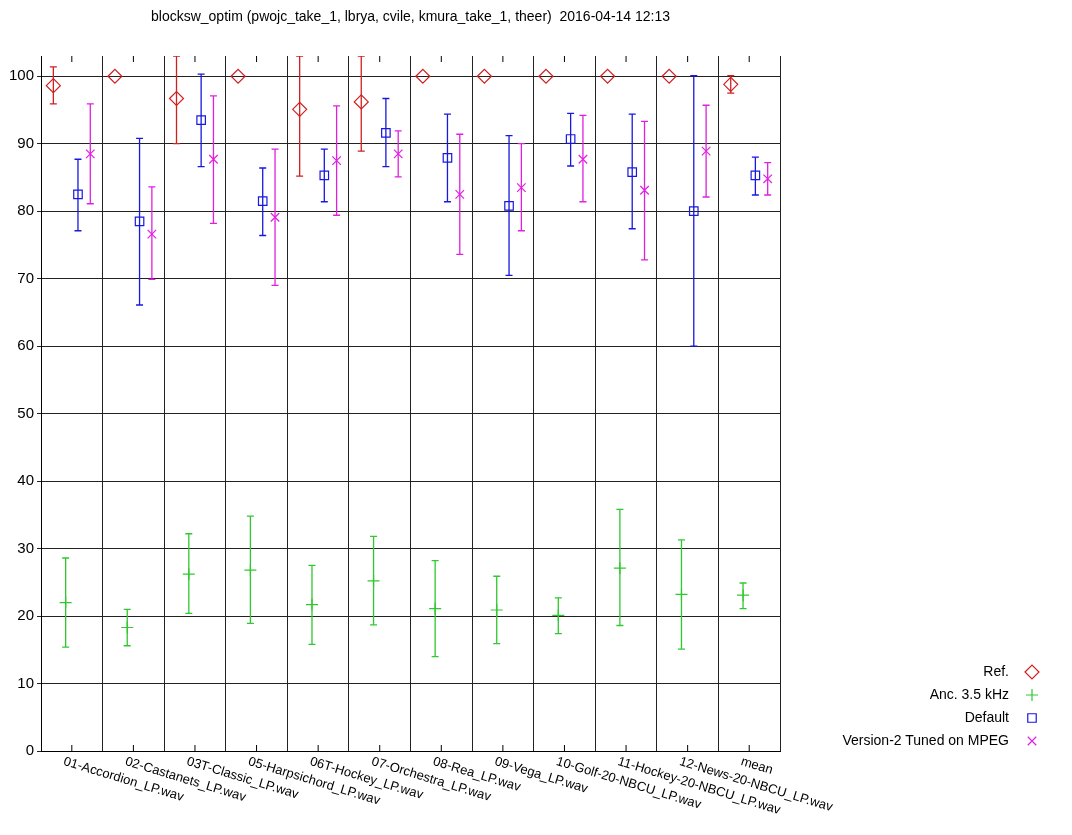  What do you see at coordinates (26, 547) in the screenshot?
I see `y-tick-label: 30` at bounding box center [26, 547].